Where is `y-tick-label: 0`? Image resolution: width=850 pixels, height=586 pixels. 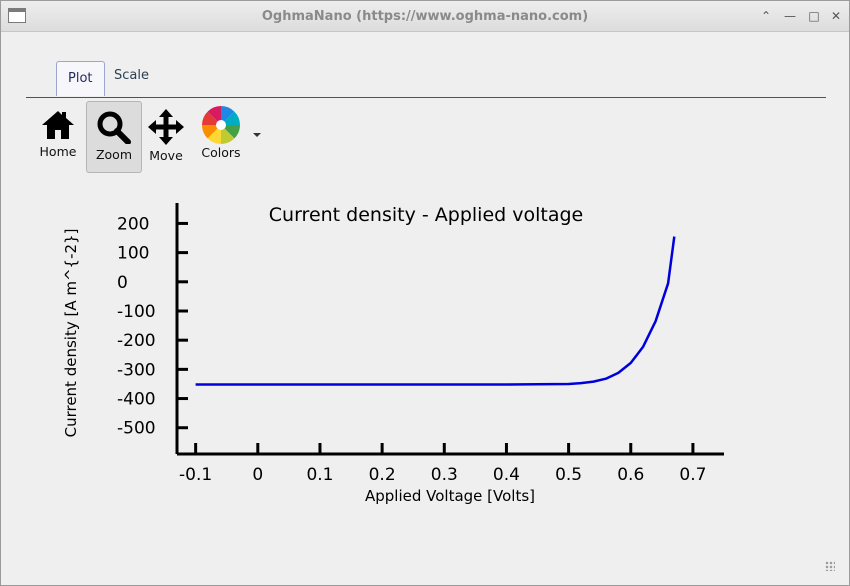 y-tick-label: 0 is located at coordinates (122, 283).